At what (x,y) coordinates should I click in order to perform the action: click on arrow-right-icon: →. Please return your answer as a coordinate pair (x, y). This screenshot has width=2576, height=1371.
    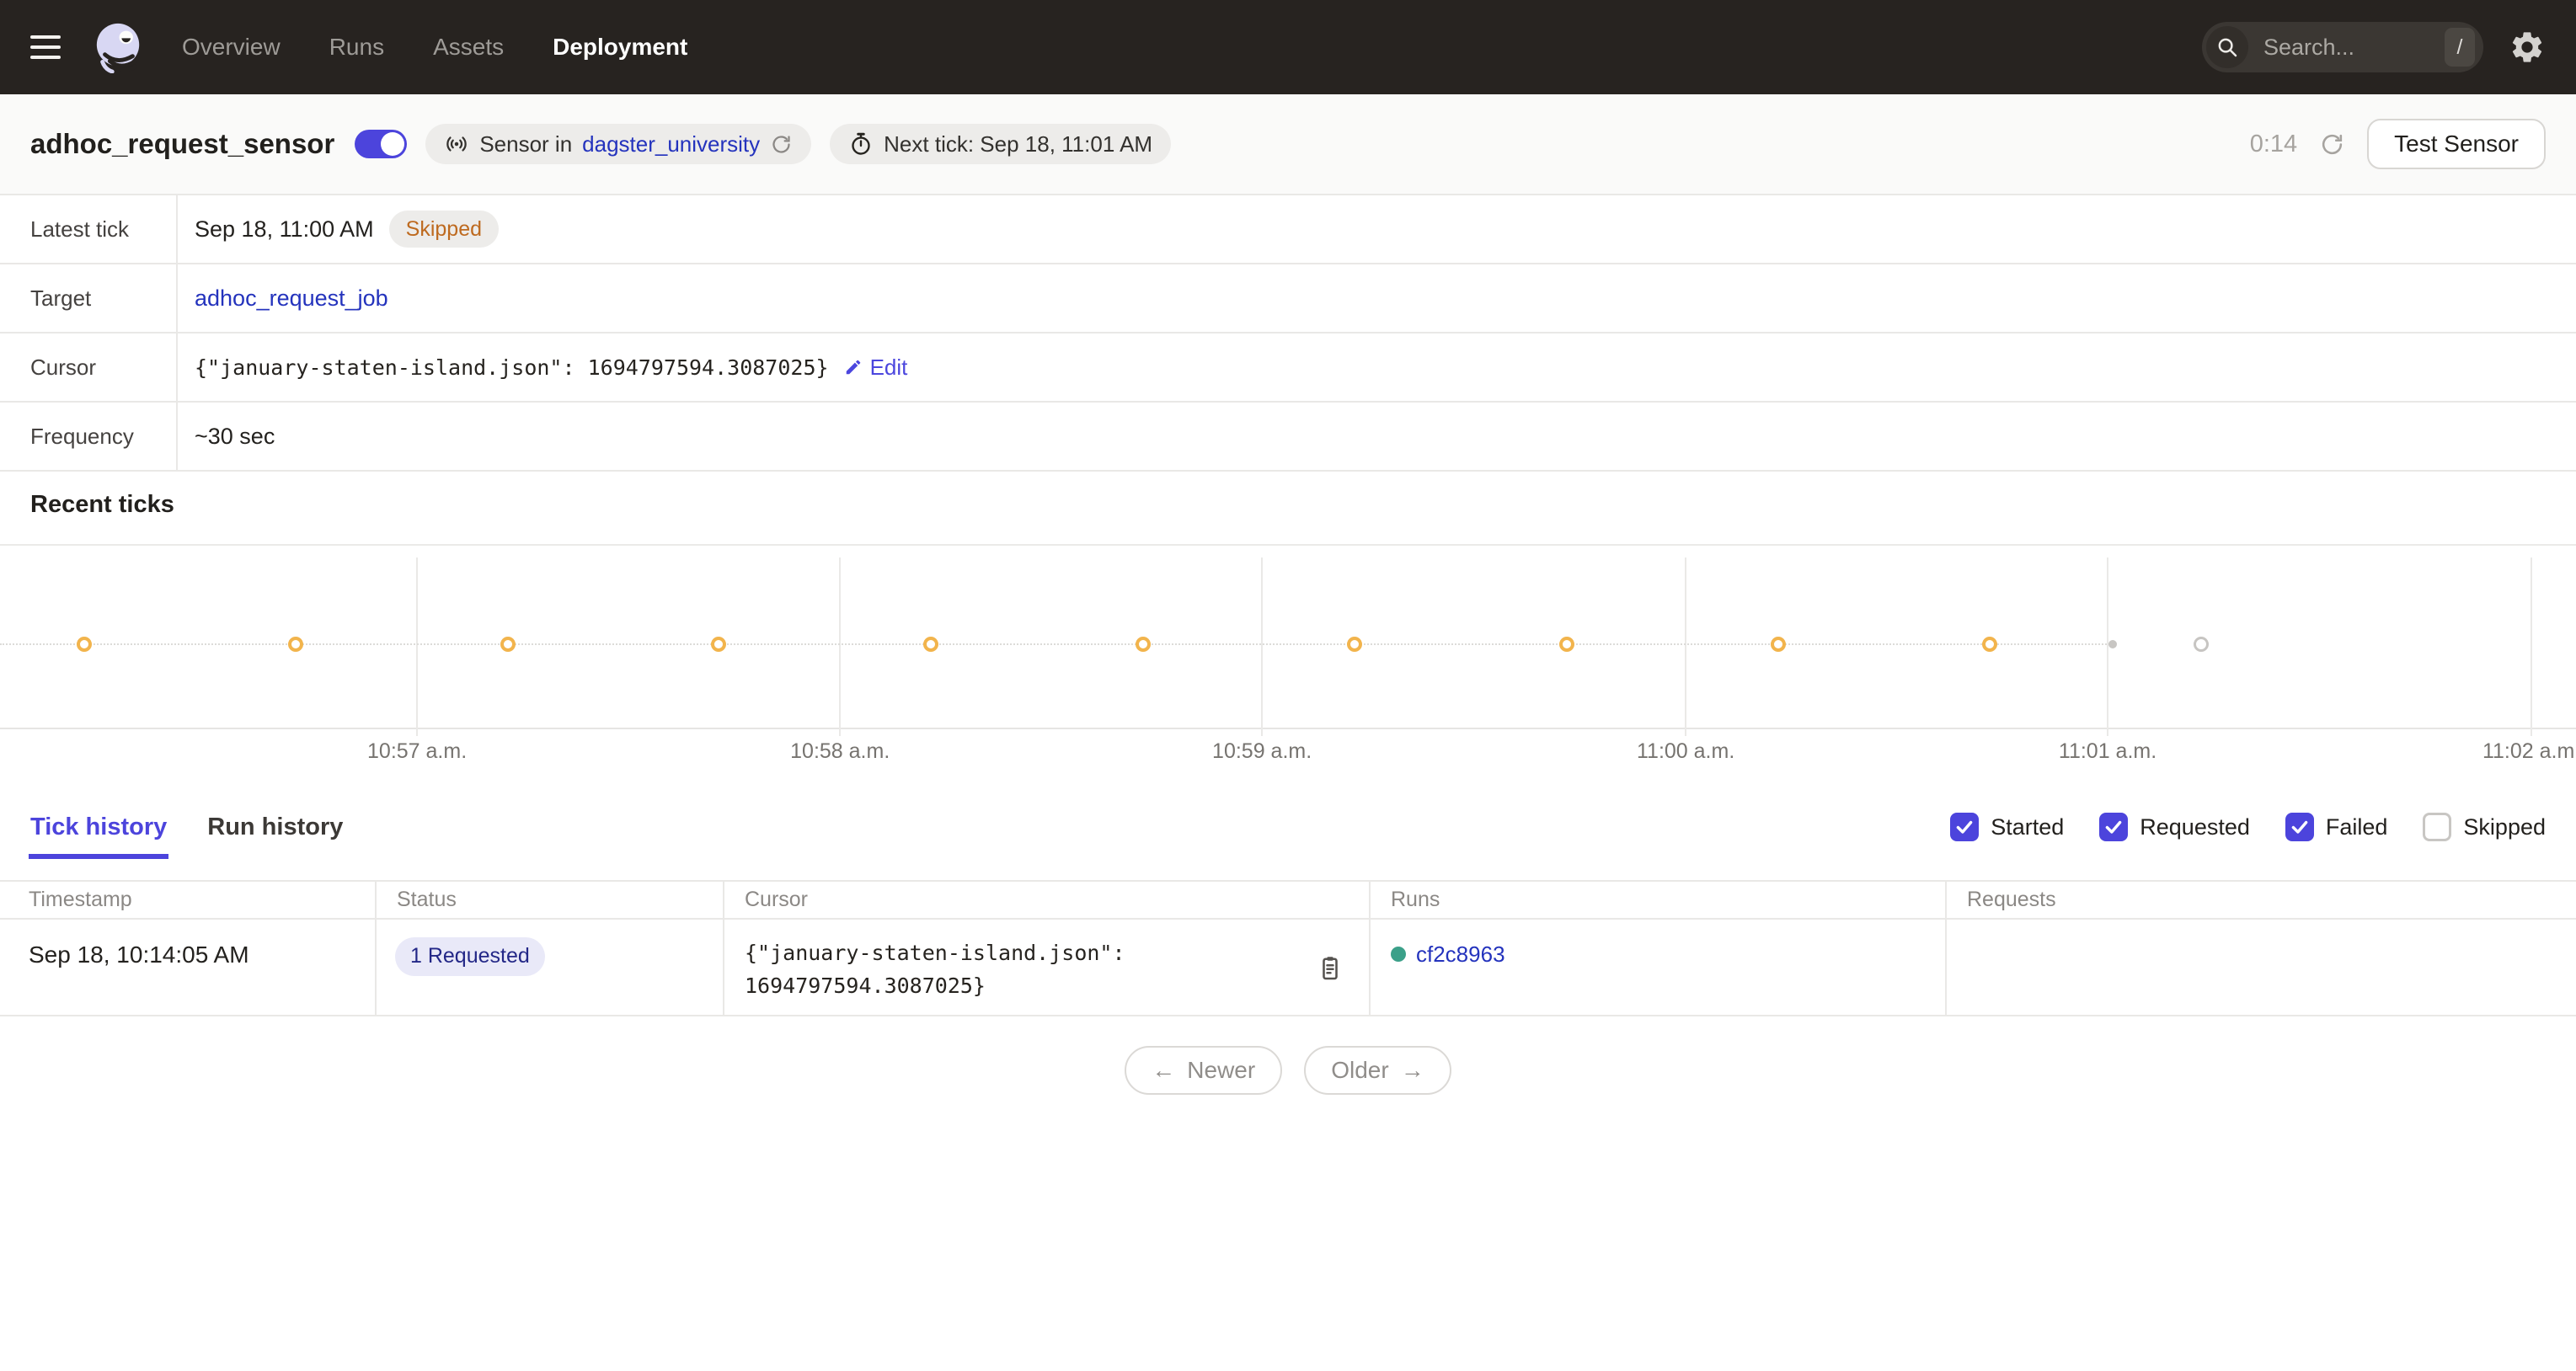
    Looking at the image, I should click on (1412, 1070).